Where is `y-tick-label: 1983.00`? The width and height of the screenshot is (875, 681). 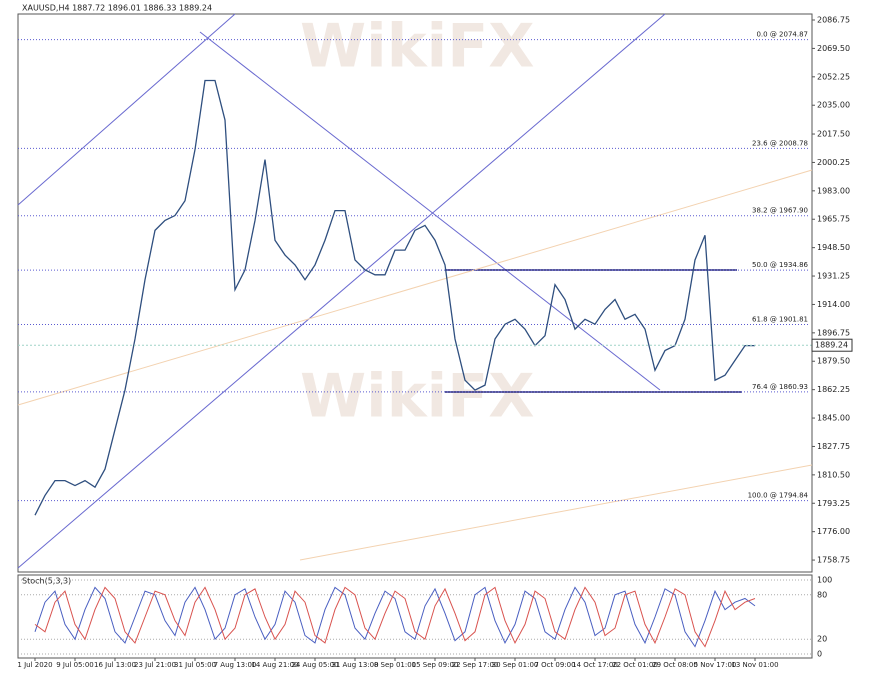
y-tick-label: 1983.00 is located at coordinates (833, 190).